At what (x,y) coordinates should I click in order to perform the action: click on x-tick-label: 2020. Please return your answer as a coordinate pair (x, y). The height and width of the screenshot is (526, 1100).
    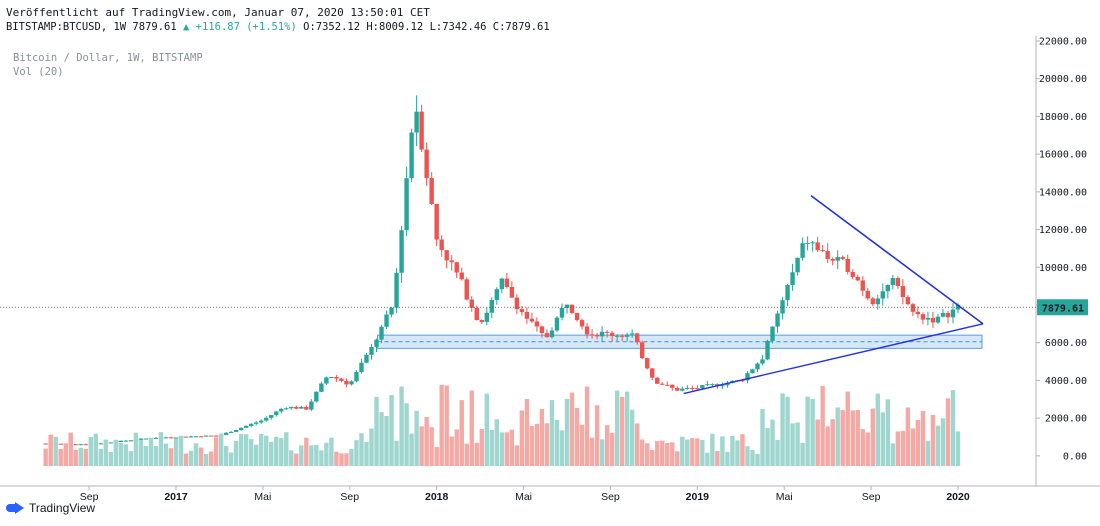
    Looking at the image, I should click on (958, 497).